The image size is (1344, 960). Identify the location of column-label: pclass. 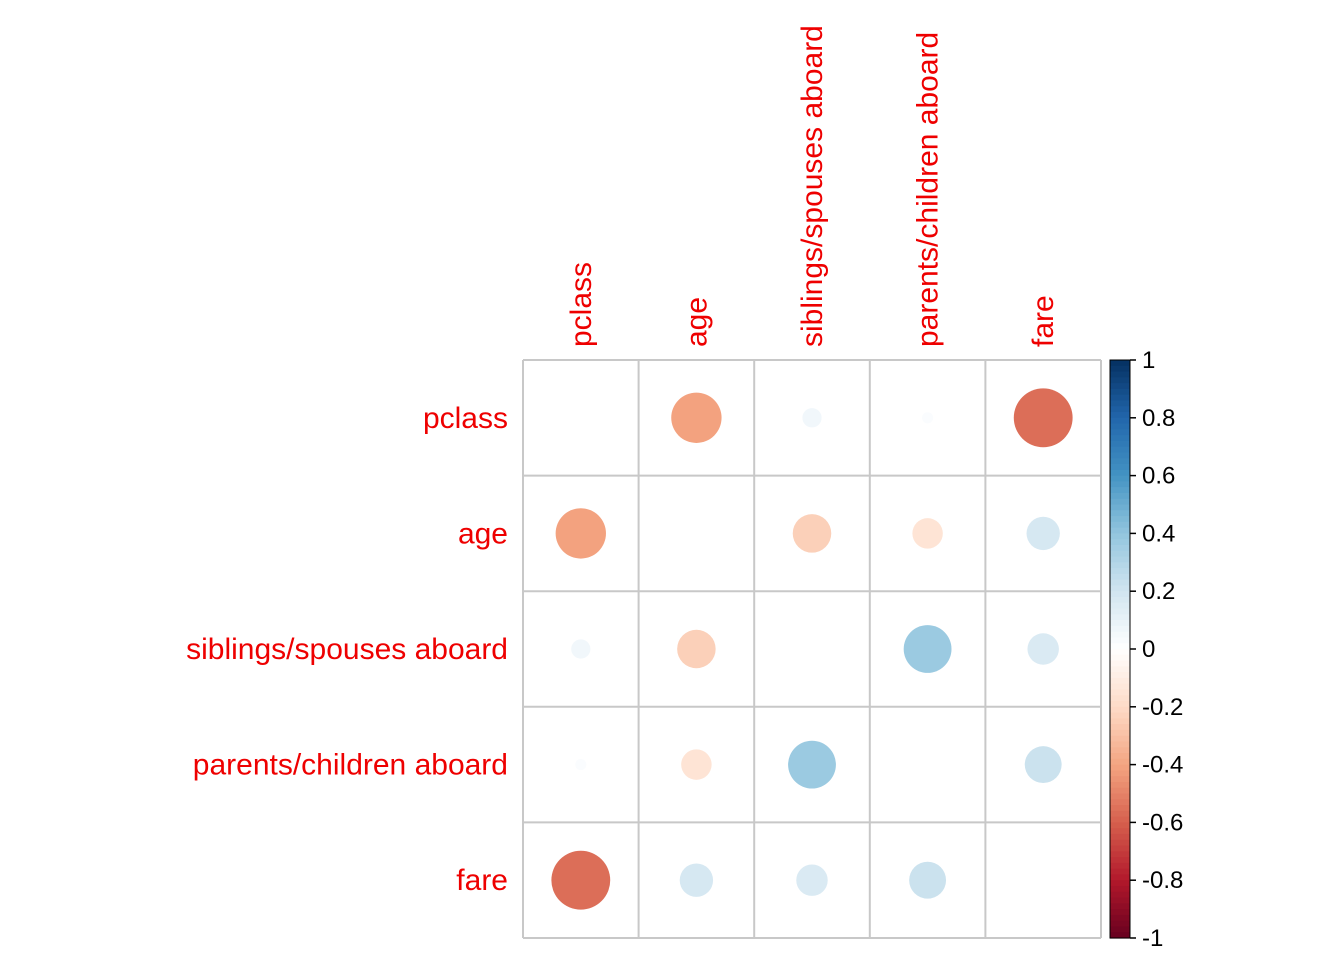
(581, 304).